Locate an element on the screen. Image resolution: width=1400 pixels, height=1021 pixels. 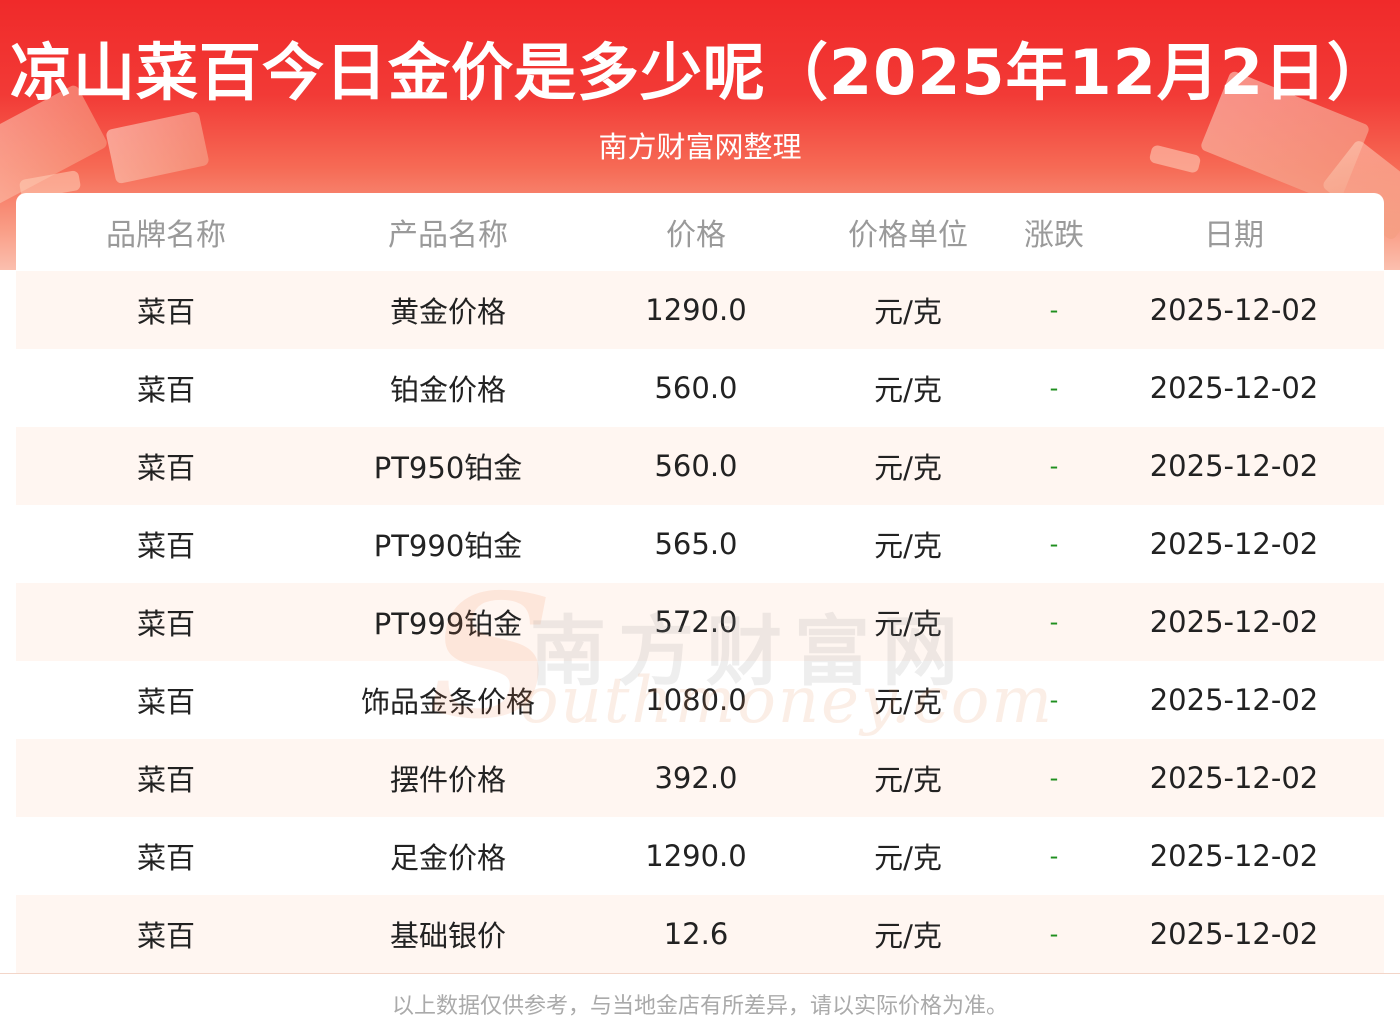
table-row: 菜百 PT950铂金 560.0 元/克 - 2025-12-02 is located at coordinates (700, 466).